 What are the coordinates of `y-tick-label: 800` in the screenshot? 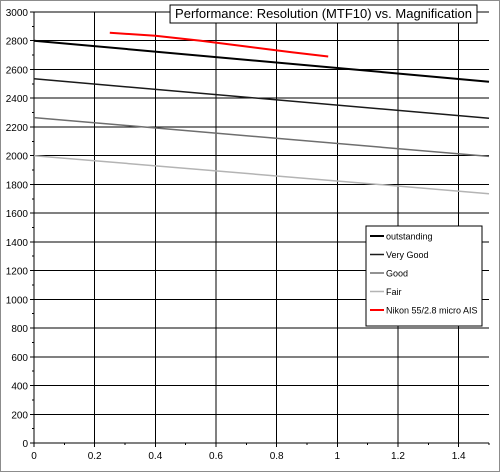 It's located at (19, 329).